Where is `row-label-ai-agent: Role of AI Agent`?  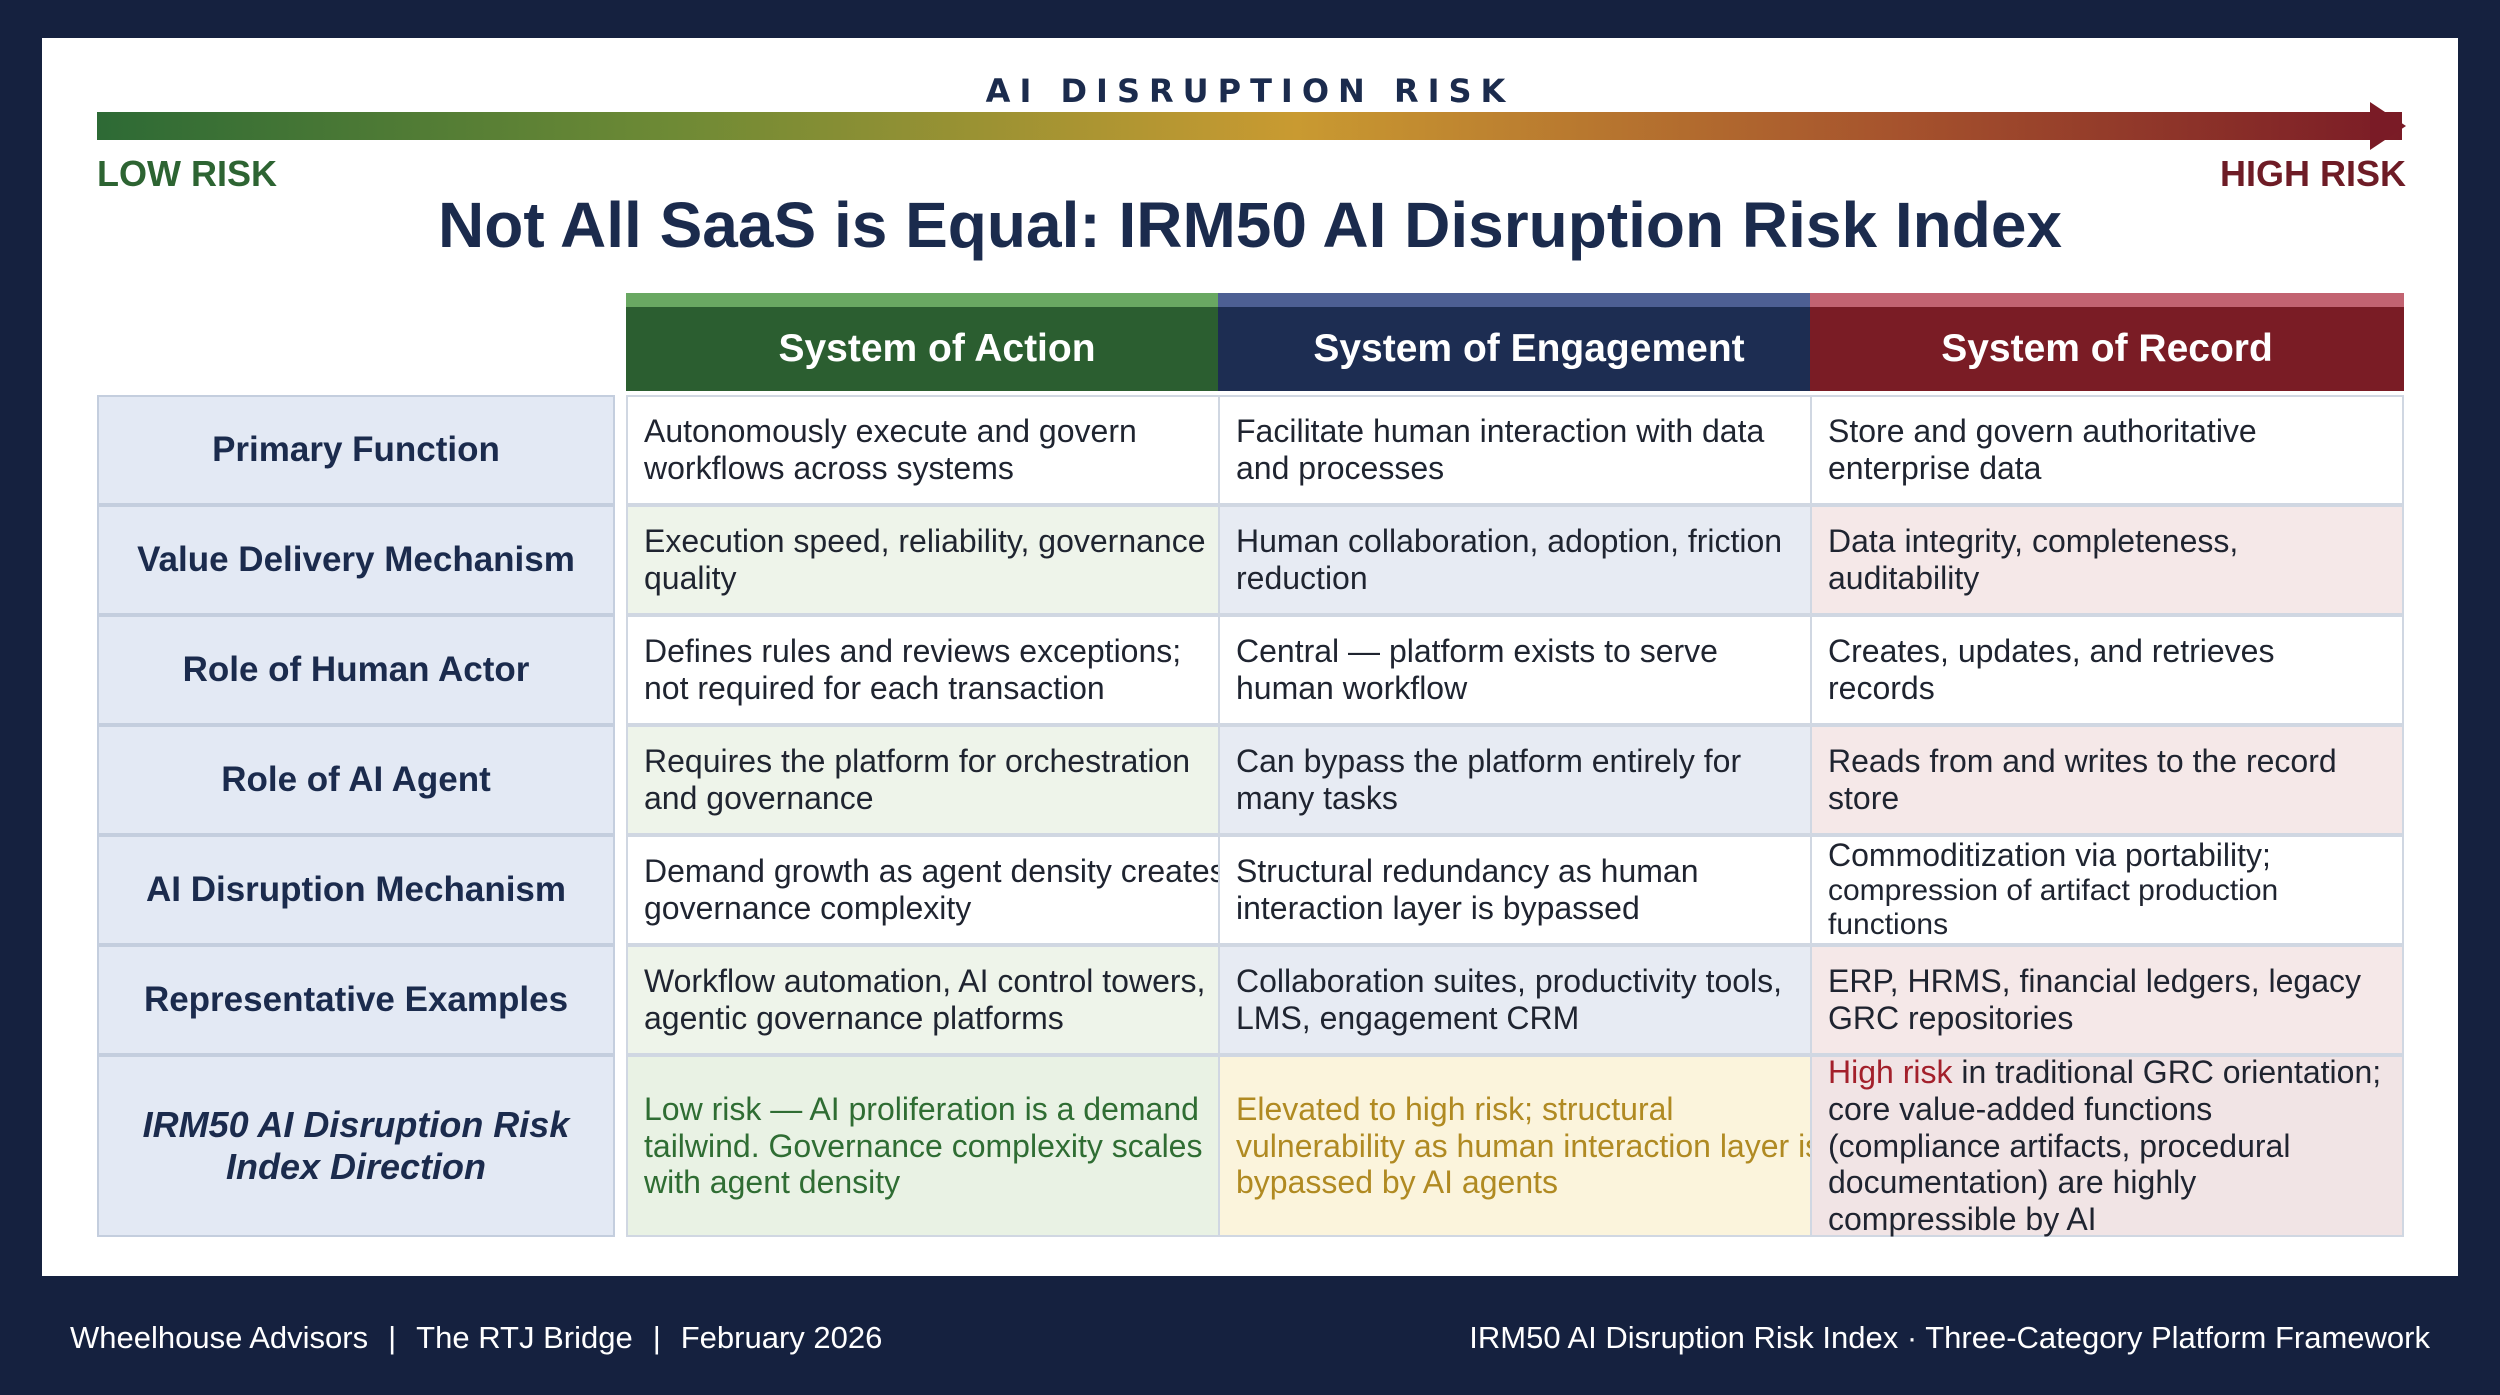 row-label-ai-agent: Role of AI Agent is located at coordinates (356, 780).